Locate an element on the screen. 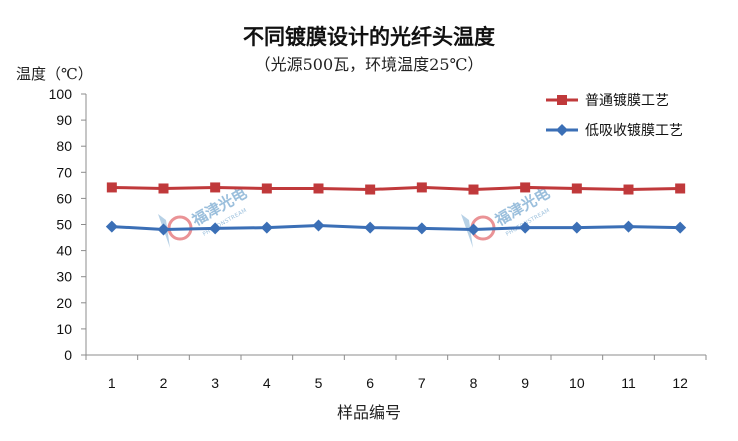 The height and width of the screenshot is (441, 738). chart-title: 不同镀膜设计的光纤头温度 is located at coordinates (369, 36).